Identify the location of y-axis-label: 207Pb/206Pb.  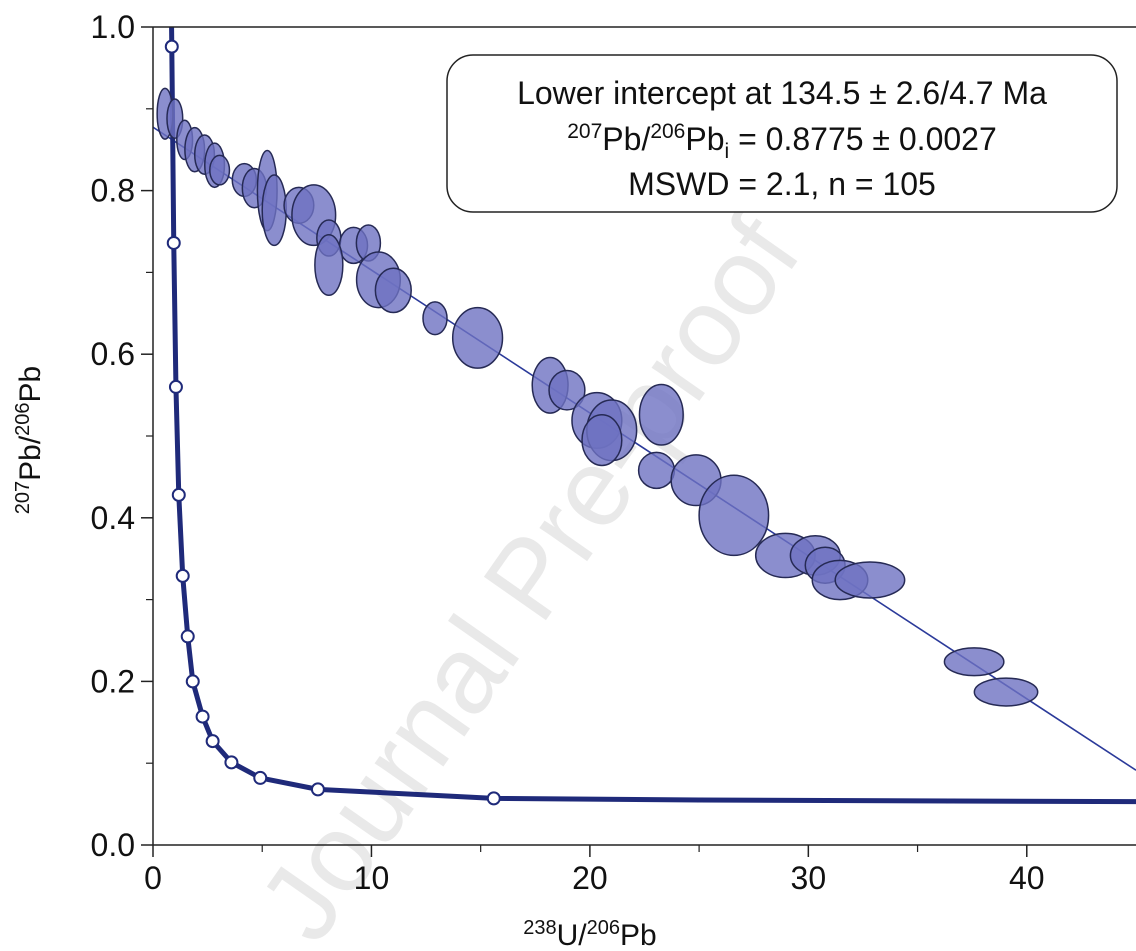
(29, 440).